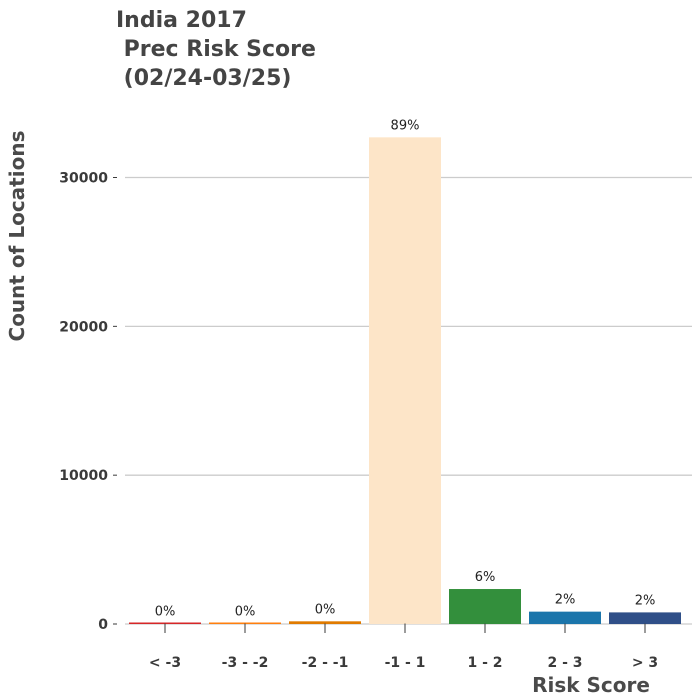  What do you see at coordinates (245, 612) in the screenshot?
I see `data-label-1: 0%` at bounding box center [245, 612].